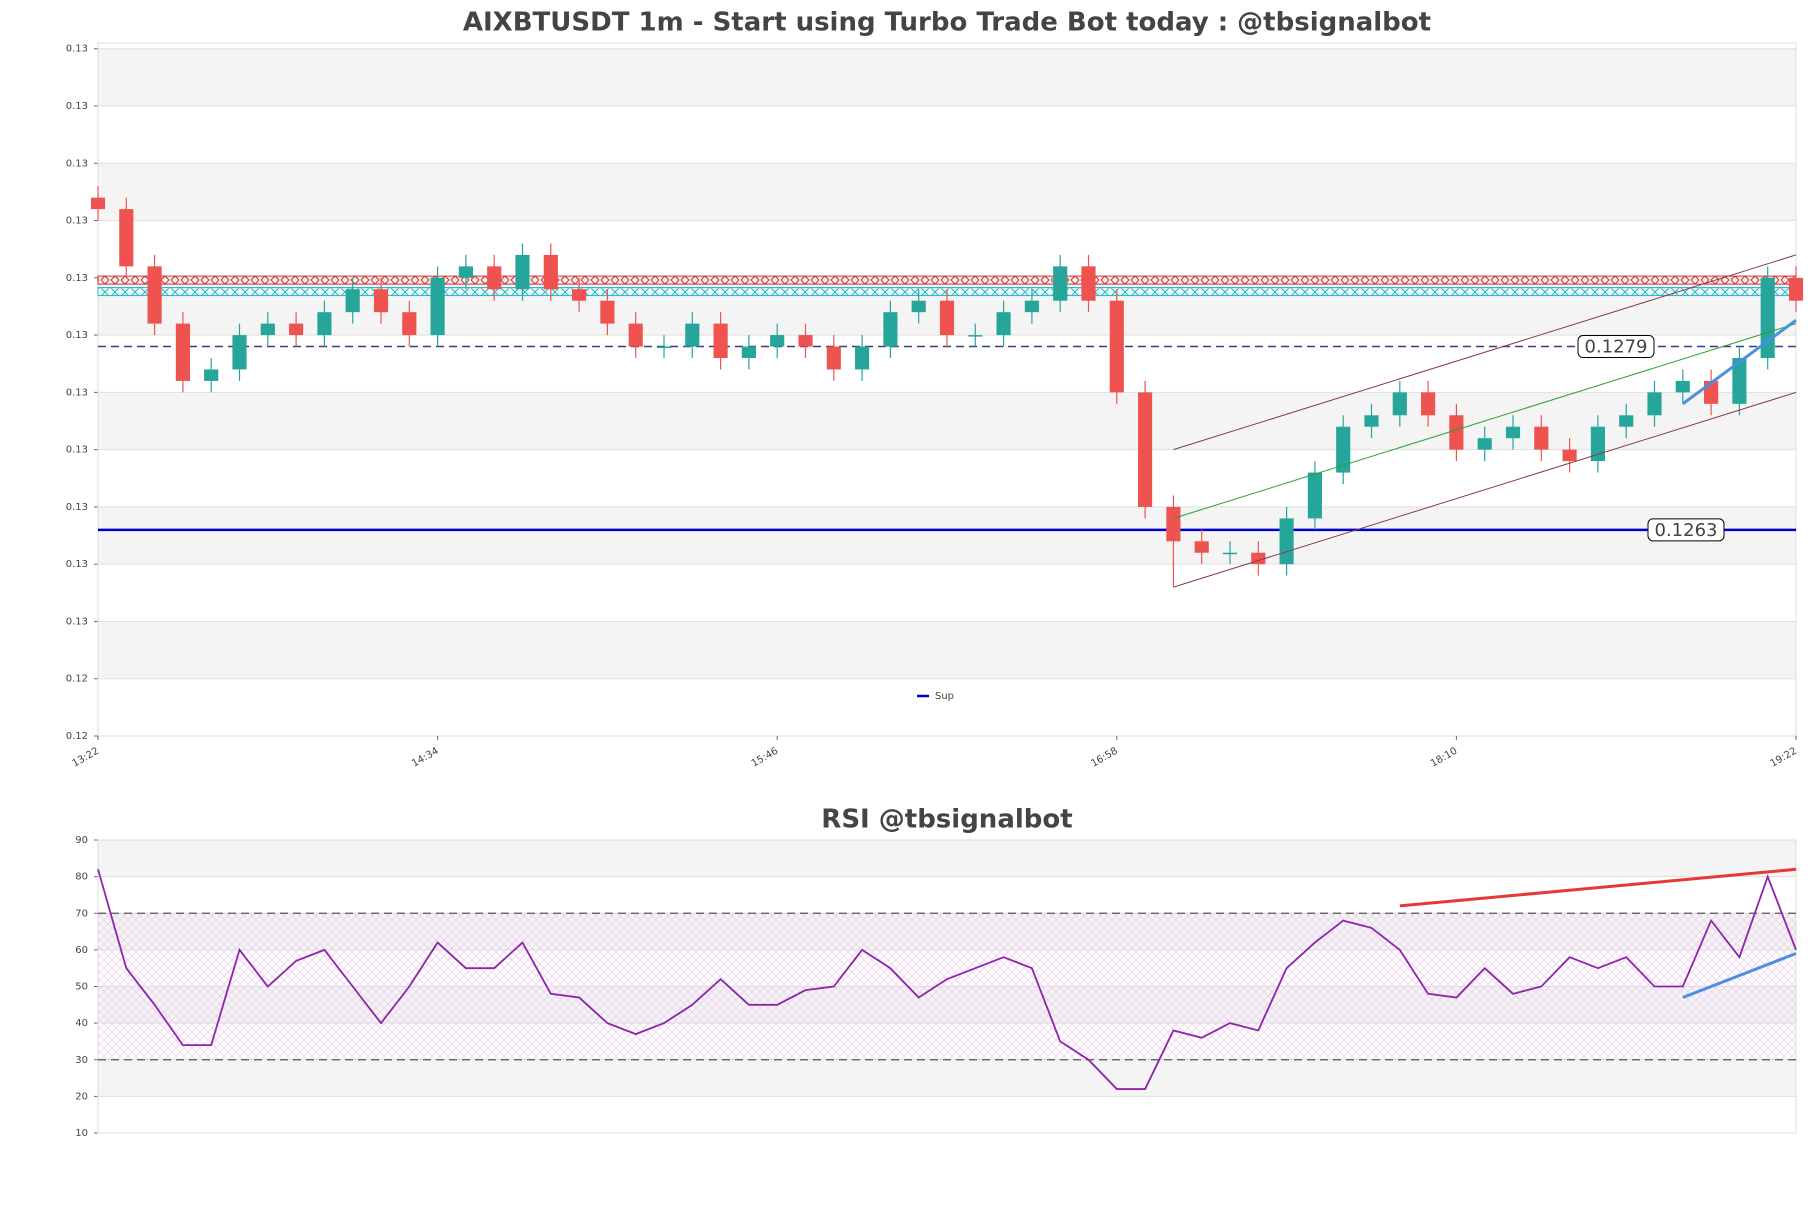 The width and height of the screenshot is (1811, 1208). I want to click on y-tick-label: 50, so click(81, 987).